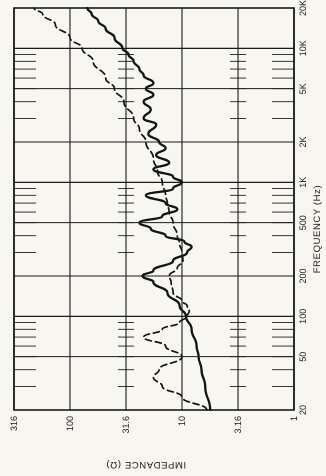 This screenshot has width=326, height=476. I want to click on impedance-tick-label: 100, so click(70, 423).